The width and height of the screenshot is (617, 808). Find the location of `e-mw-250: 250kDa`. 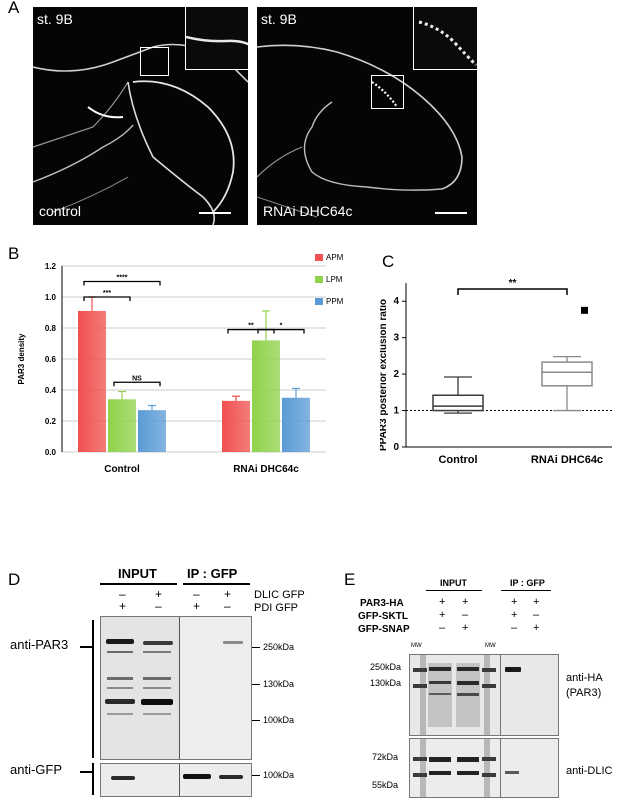

e-mw-250: 250kDa is located at coordinates (386, 667).